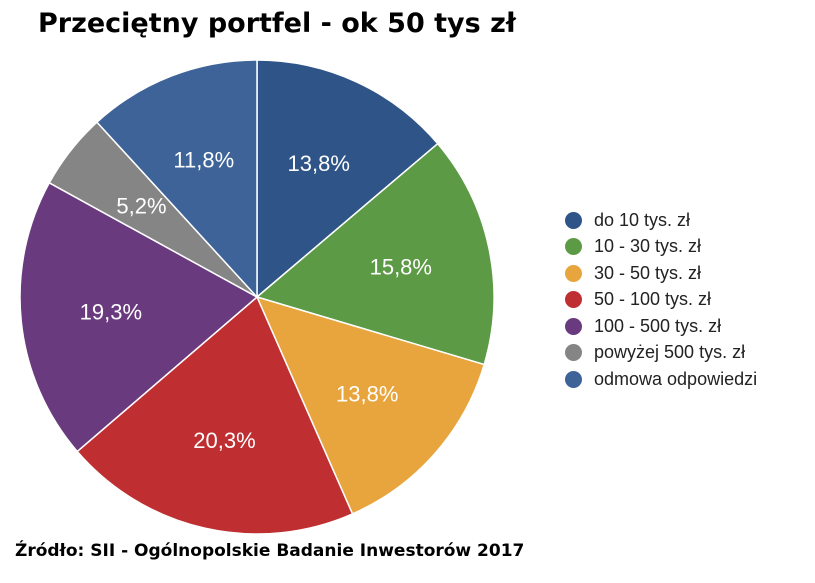 The width and height of the screenshot is (815, 583). What do you see at coordinates (111, 312) in the screenshot?
I see `data-label-5: 19,3%` at bounding box center [111, 312].